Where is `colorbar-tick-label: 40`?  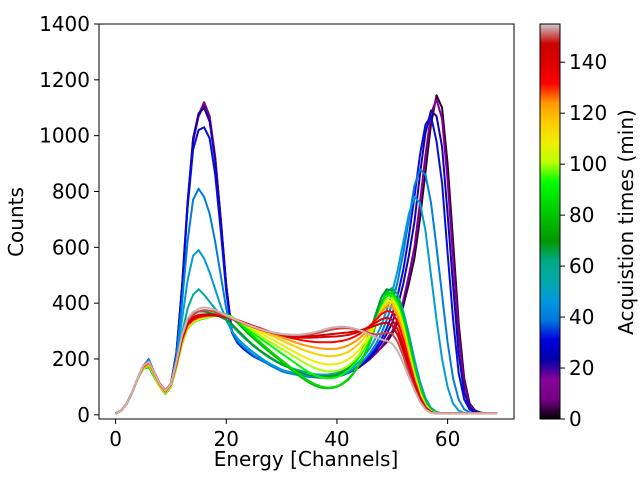 colorbar-tick-label: 40 is located at coordinates (581, 317).